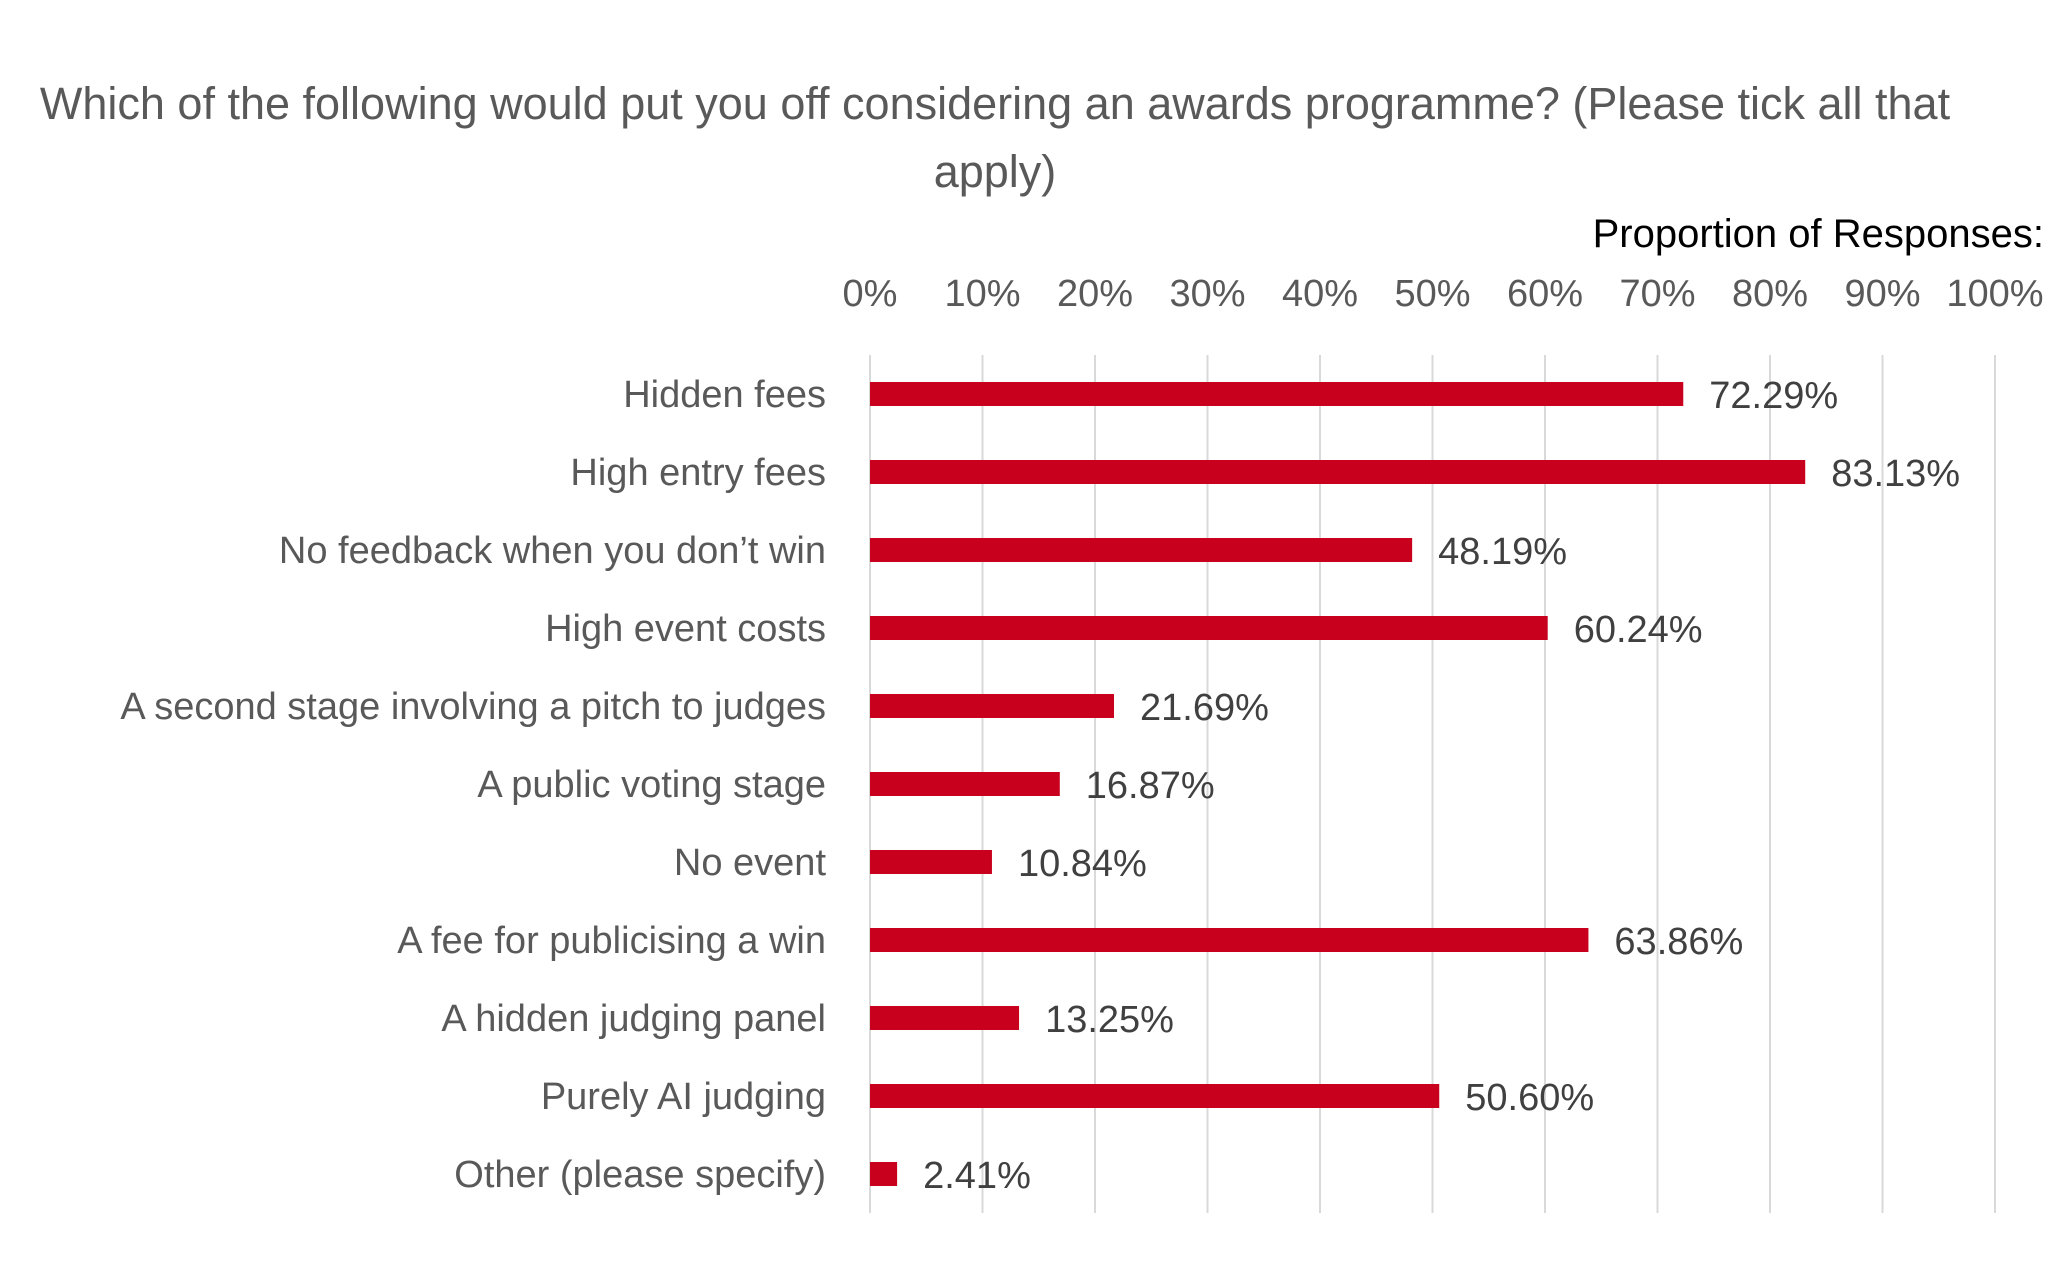  Describe the element at coordinates (1502, 552) in the screenshot. I see `data-label: 48.19%` at that location.